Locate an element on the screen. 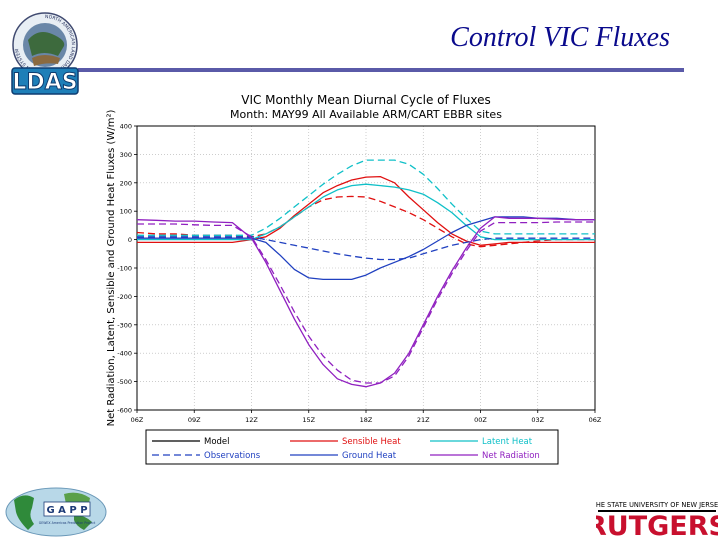  y-tick-label: -400 is located at coordinates (124, 354).